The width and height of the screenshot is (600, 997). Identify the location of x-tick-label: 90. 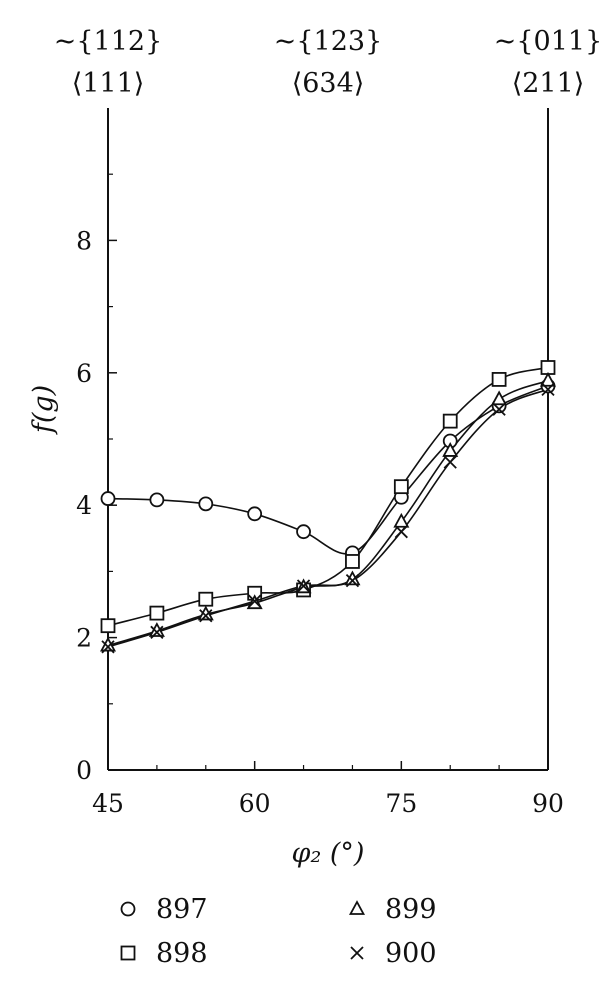
(548, 803).